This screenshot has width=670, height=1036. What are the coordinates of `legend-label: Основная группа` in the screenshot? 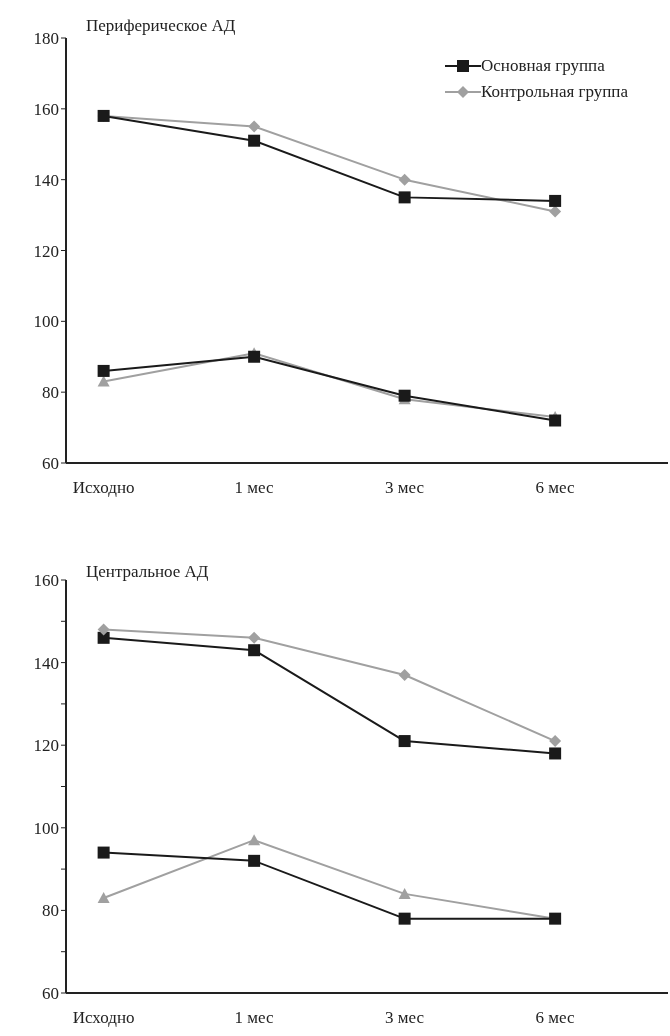 It's located at (543, 66).